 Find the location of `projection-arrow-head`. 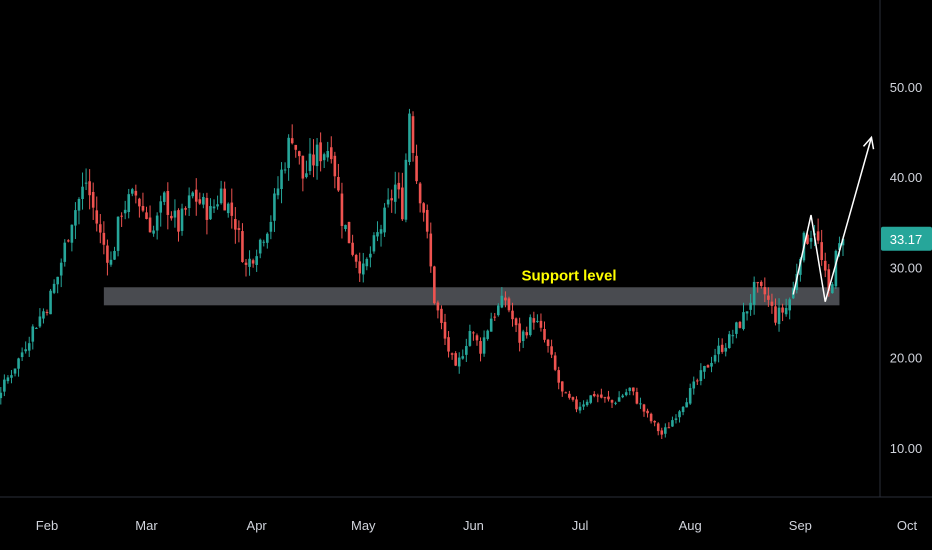

projection-arrow-head is located at coordinates (868, 142).